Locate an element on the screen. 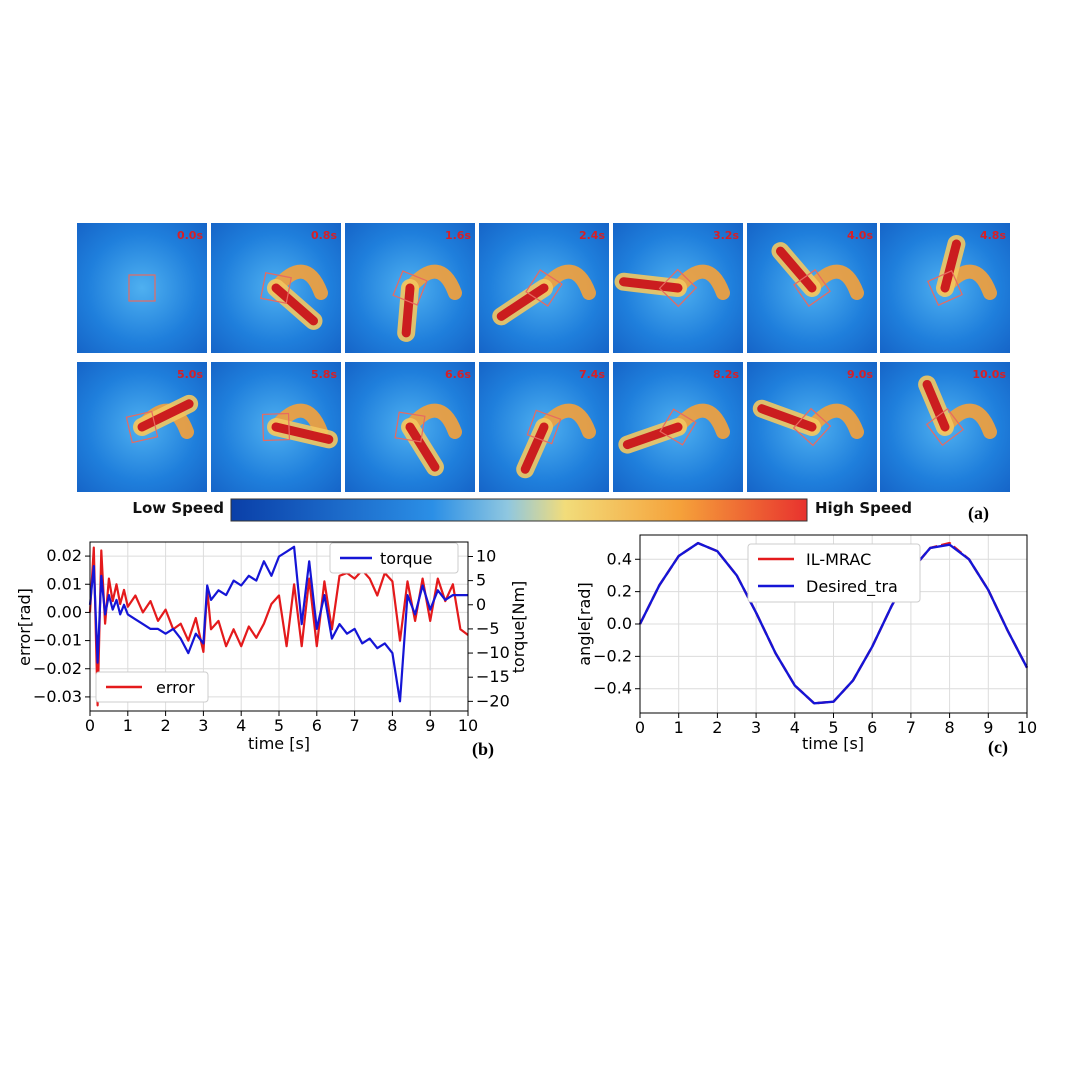 This screenshot has width=1083, height=1075. y-tick-label: 0.4 is located at coordinates (619, 558).